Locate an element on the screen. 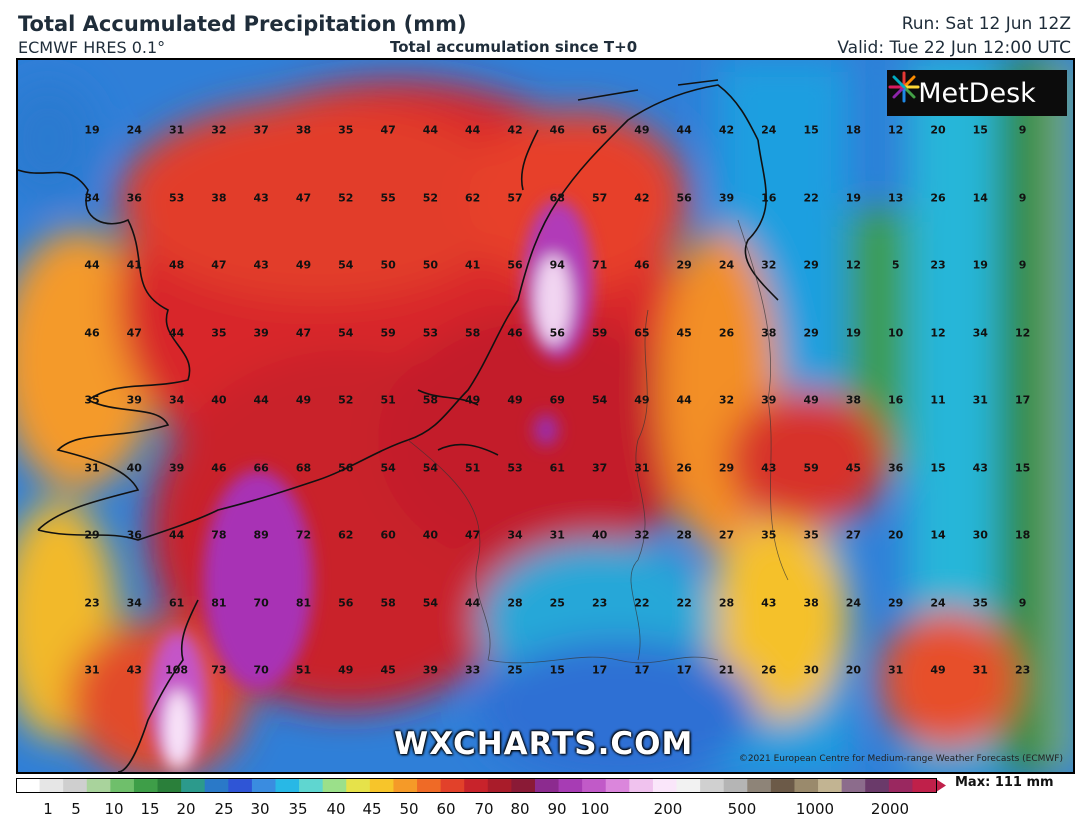 Image resolution: width=1088 pixels, height=835 pixels. scale-tick-label: 15 is located at coordinates (150, 809).